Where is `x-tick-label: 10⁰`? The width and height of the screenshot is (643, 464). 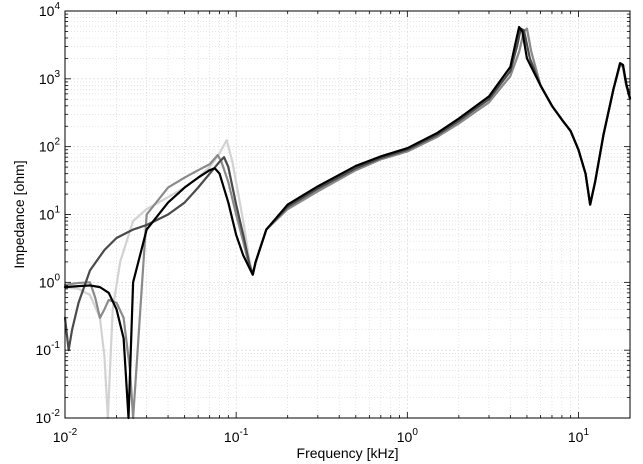 x-tick-label: 10⁰ is located at coordinates (408, 436).